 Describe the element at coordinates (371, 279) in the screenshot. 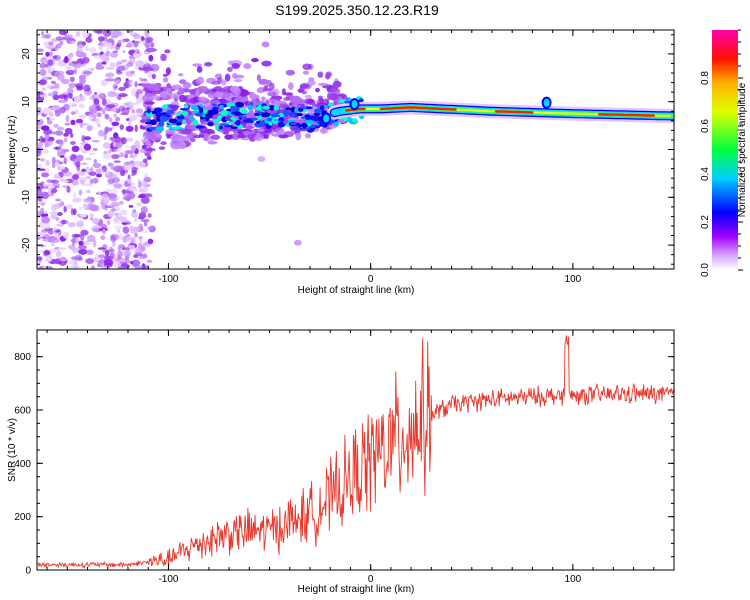

I see `spectrogram-x-tick-label: 0` at that location.